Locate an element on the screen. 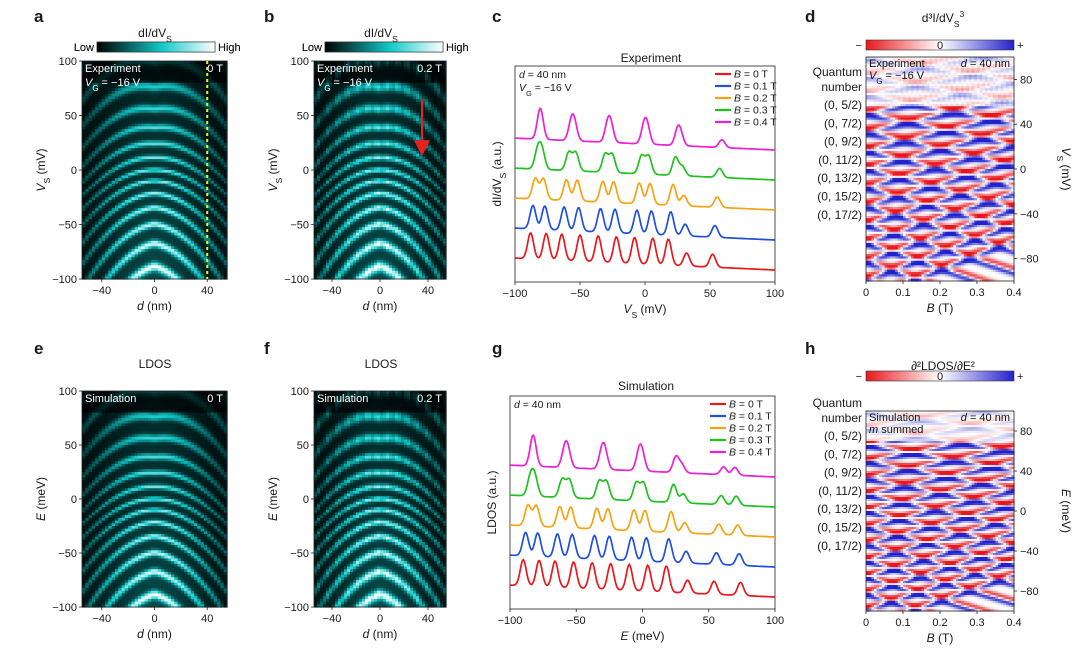 The height and width of the screenshot is (649, 1080). panel-title-c: Experiment is located at coordinates (651, 58).